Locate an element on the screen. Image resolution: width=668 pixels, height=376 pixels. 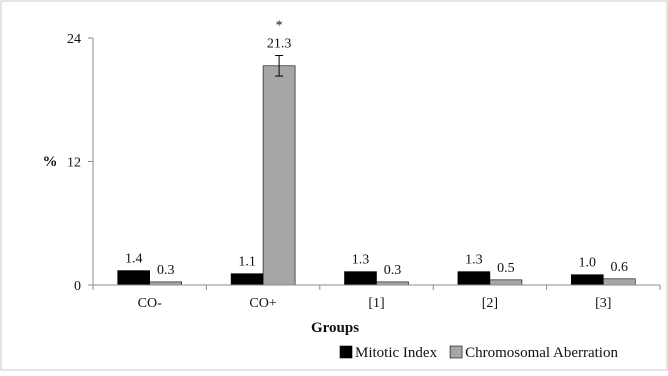
data-label: 21.3 is located at coordinates (279, 43).